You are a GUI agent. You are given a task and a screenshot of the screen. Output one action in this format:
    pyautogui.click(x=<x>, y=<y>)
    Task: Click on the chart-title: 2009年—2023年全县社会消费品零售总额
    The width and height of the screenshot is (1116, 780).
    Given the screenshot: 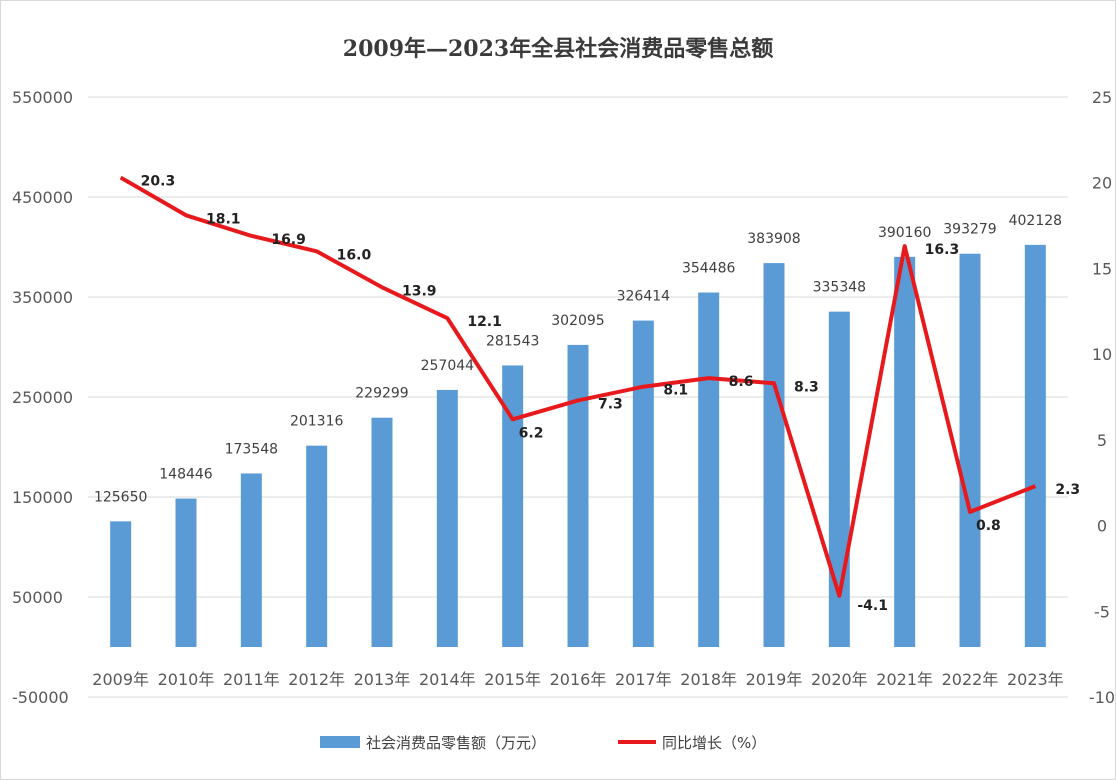 What is the action you would take?
    pyautogui.click(x=558, y=49)
    